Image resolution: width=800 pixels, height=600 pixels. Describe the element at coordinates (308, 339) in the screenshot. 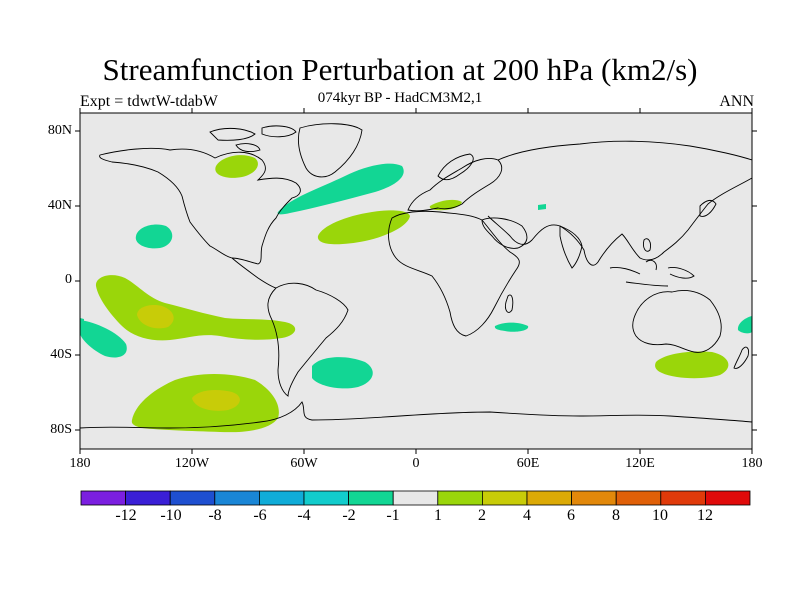

I see `coastline-south-america` at that location.